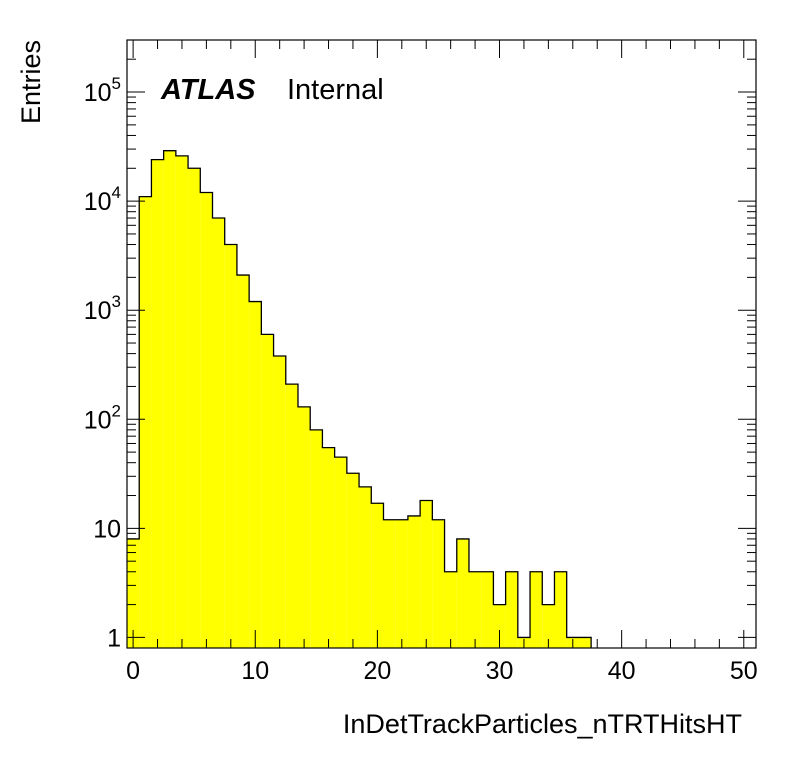 This screenshot has height=772, width=796. I want to click on x-tick-label: 0, so click(133, 671).